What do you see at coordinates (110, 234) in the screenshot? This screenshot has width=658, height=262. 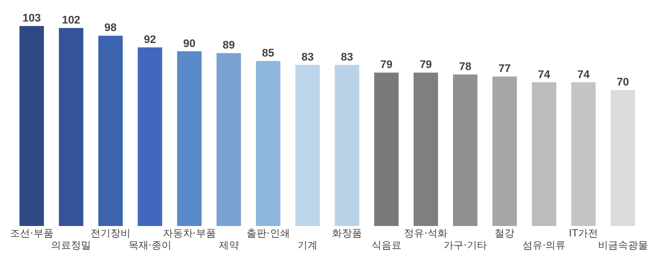 I see `x-tick-label: 전기장비` at bounding box center [110, 234].